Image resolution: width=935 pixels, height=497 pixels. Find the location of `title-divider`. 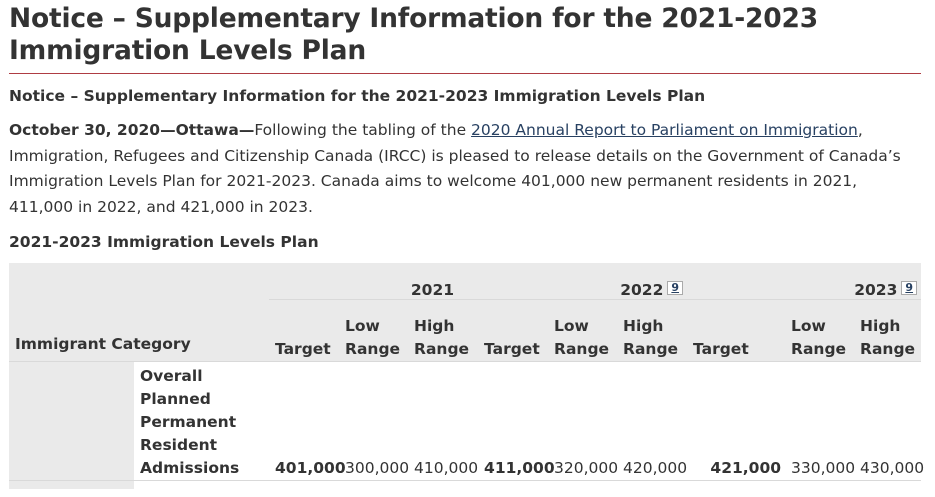

title-divider is located at coordinates (465, 73).